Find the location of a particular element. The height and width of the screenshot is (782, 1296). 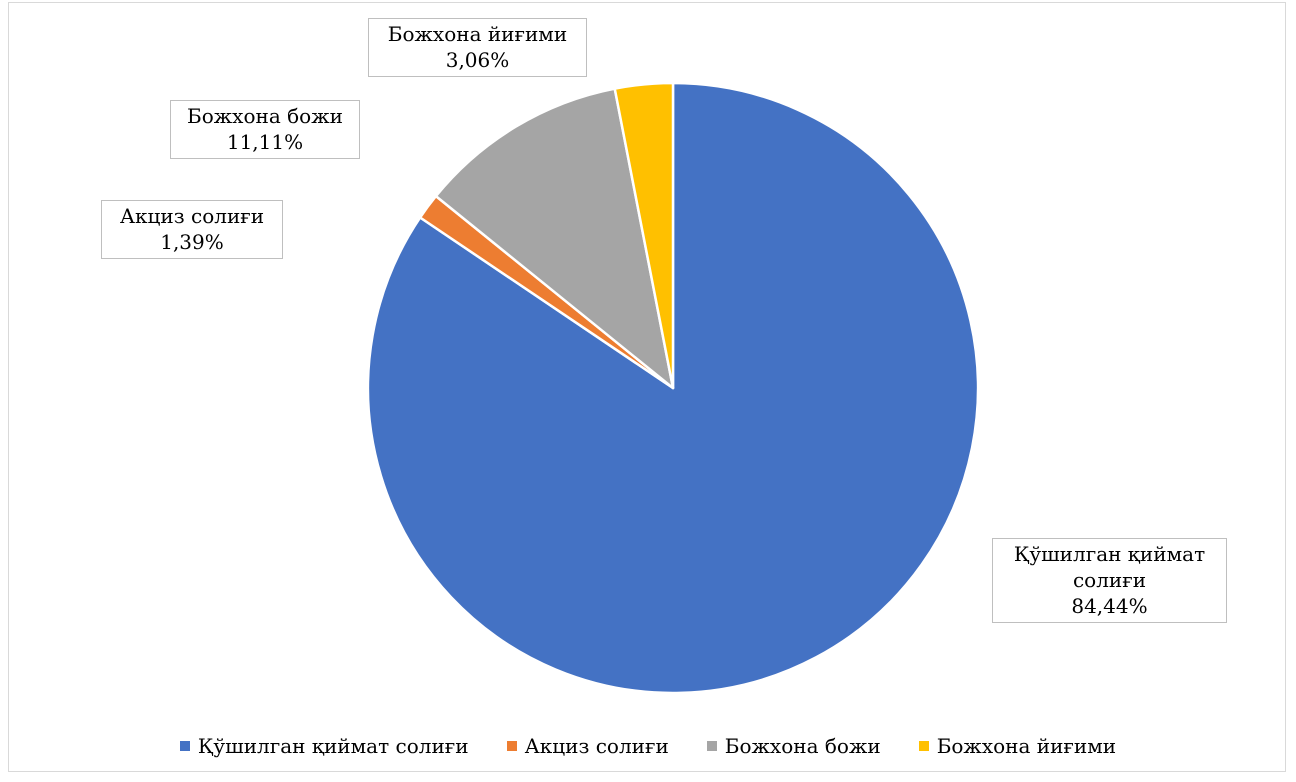

data-label-vat: Қўшилган қиймат солиғи 84,44% is located at coordinates (1109, 580).